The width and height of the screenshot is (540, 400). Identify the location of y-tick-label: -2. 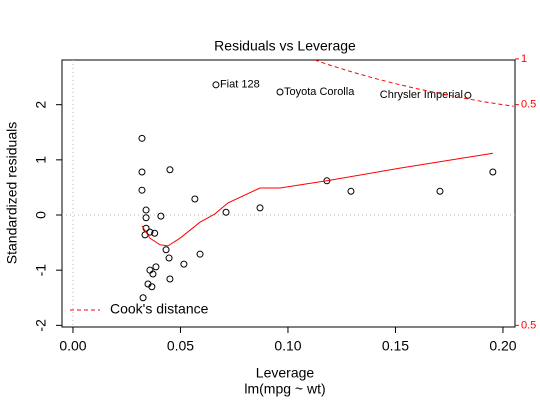
(41, 325).